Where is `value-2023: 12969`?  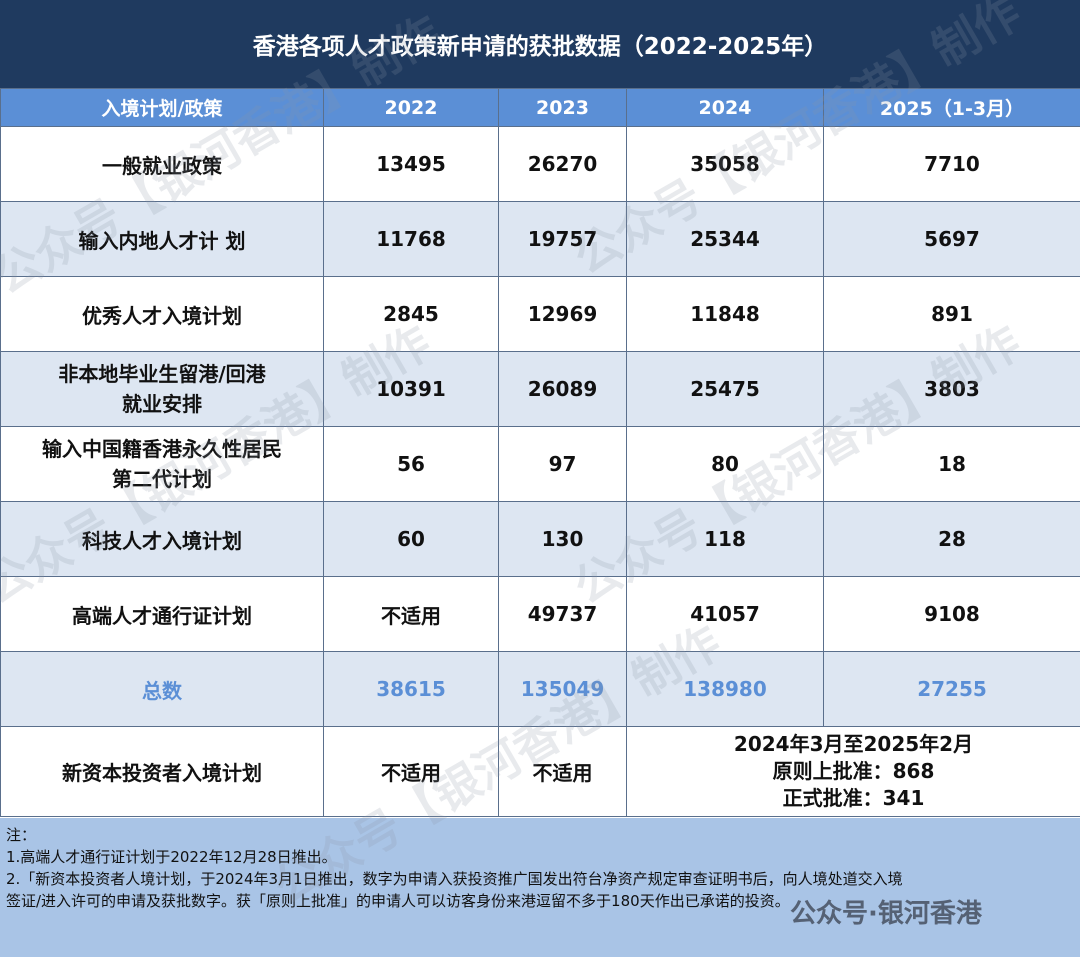 value-2023: 12969 is located at coordinates (562, 314).